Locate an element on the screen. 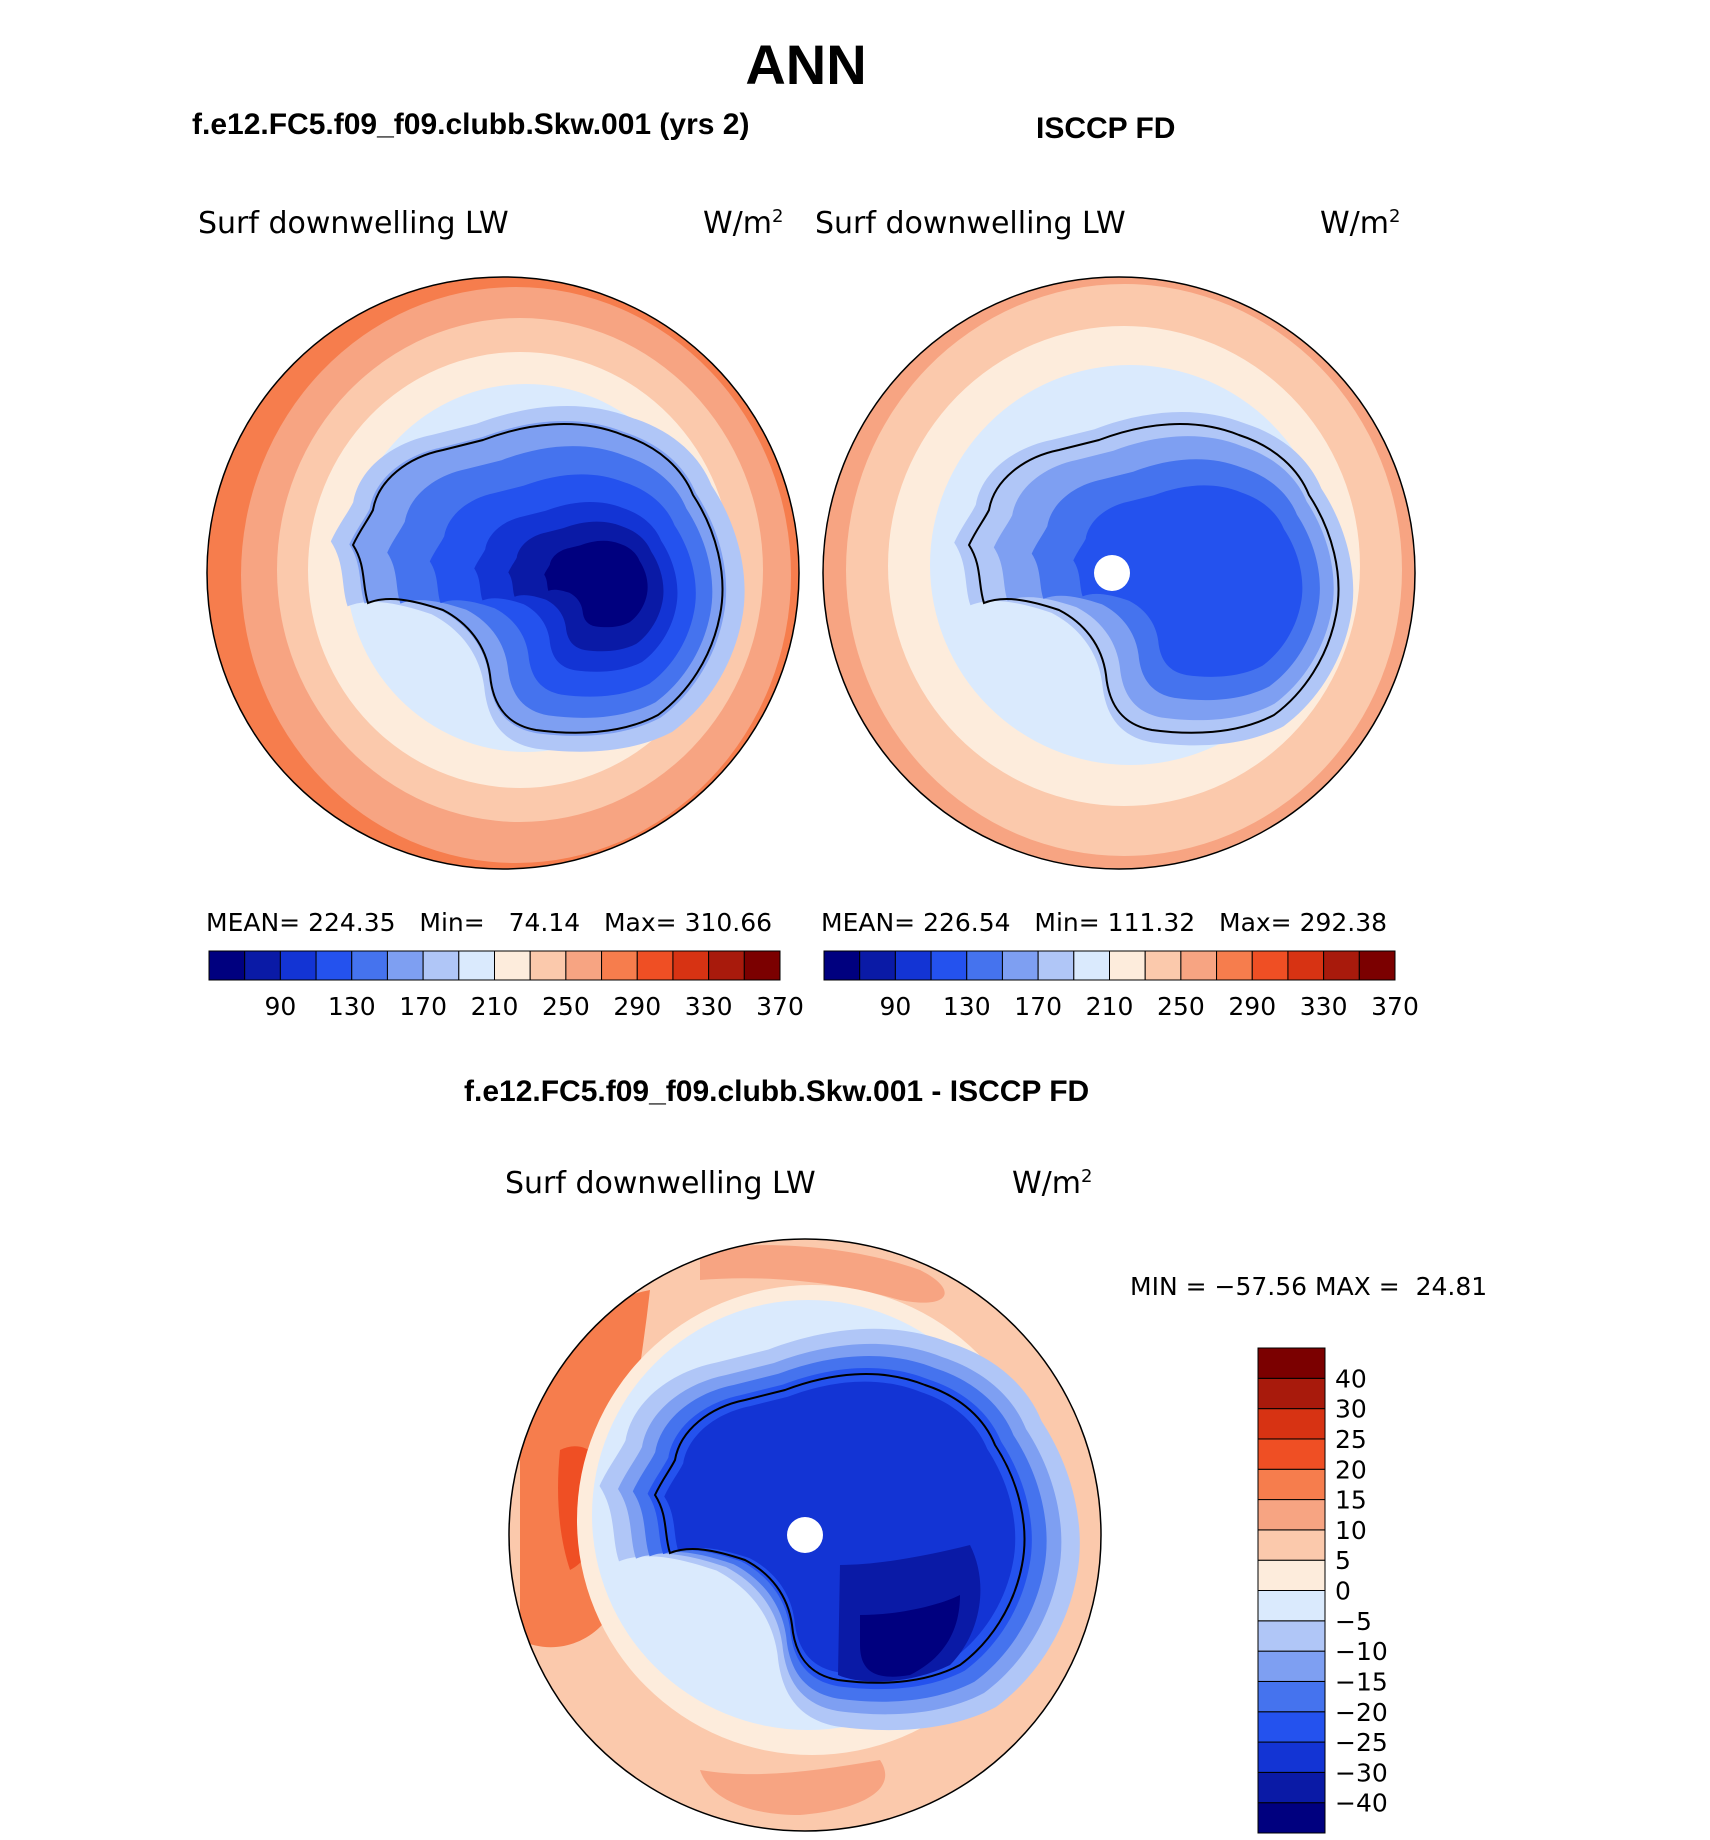  diff-units-label: W/m2 is located at coordinates (1052, 1183).